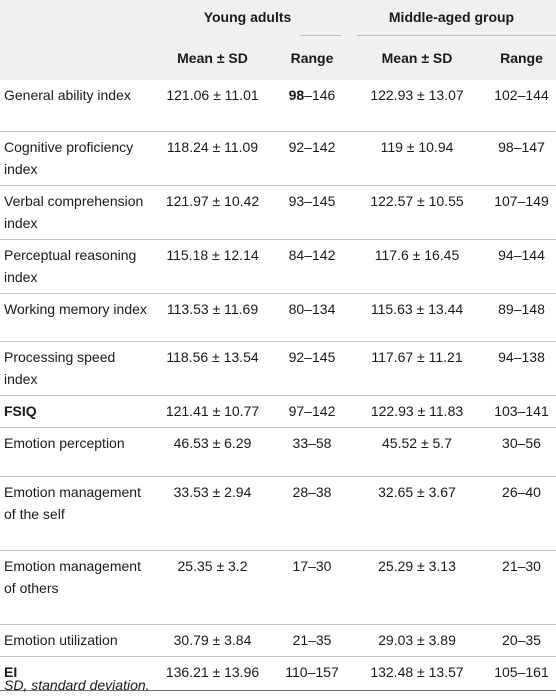 The width and height of the screenshot is (556, 697). What do you see at coordinates (417, 512) in the screenshot?
I see `mean-middle: 32.65 ± 3.67` at bounding box center [417, 512].